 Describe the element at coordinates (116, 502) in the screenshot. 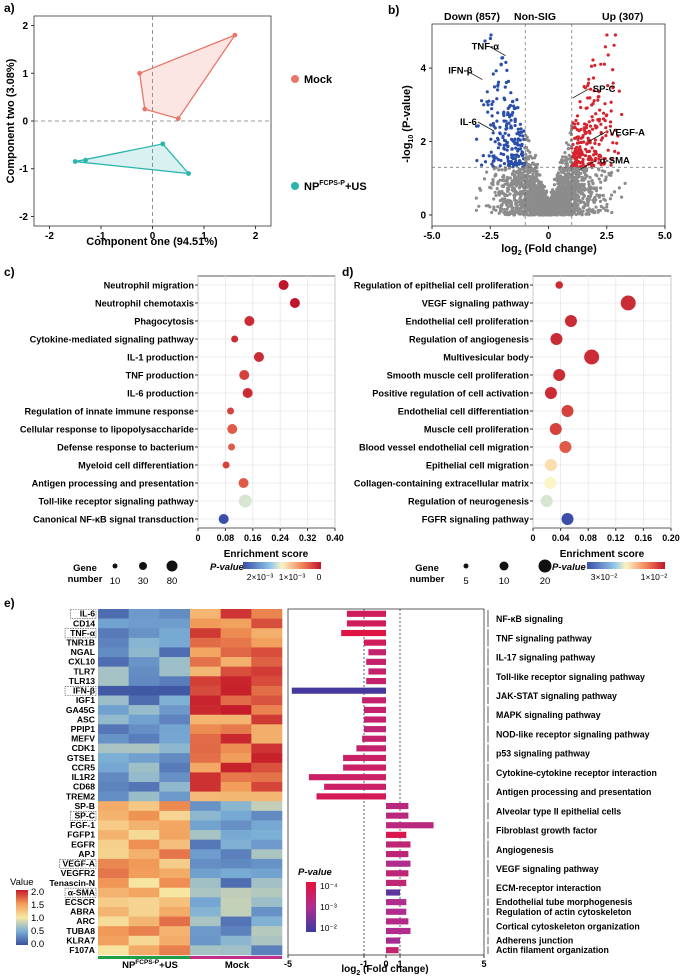

I see `c-content-term-label-12: Toll-like receptor signaling pathway` at that location.